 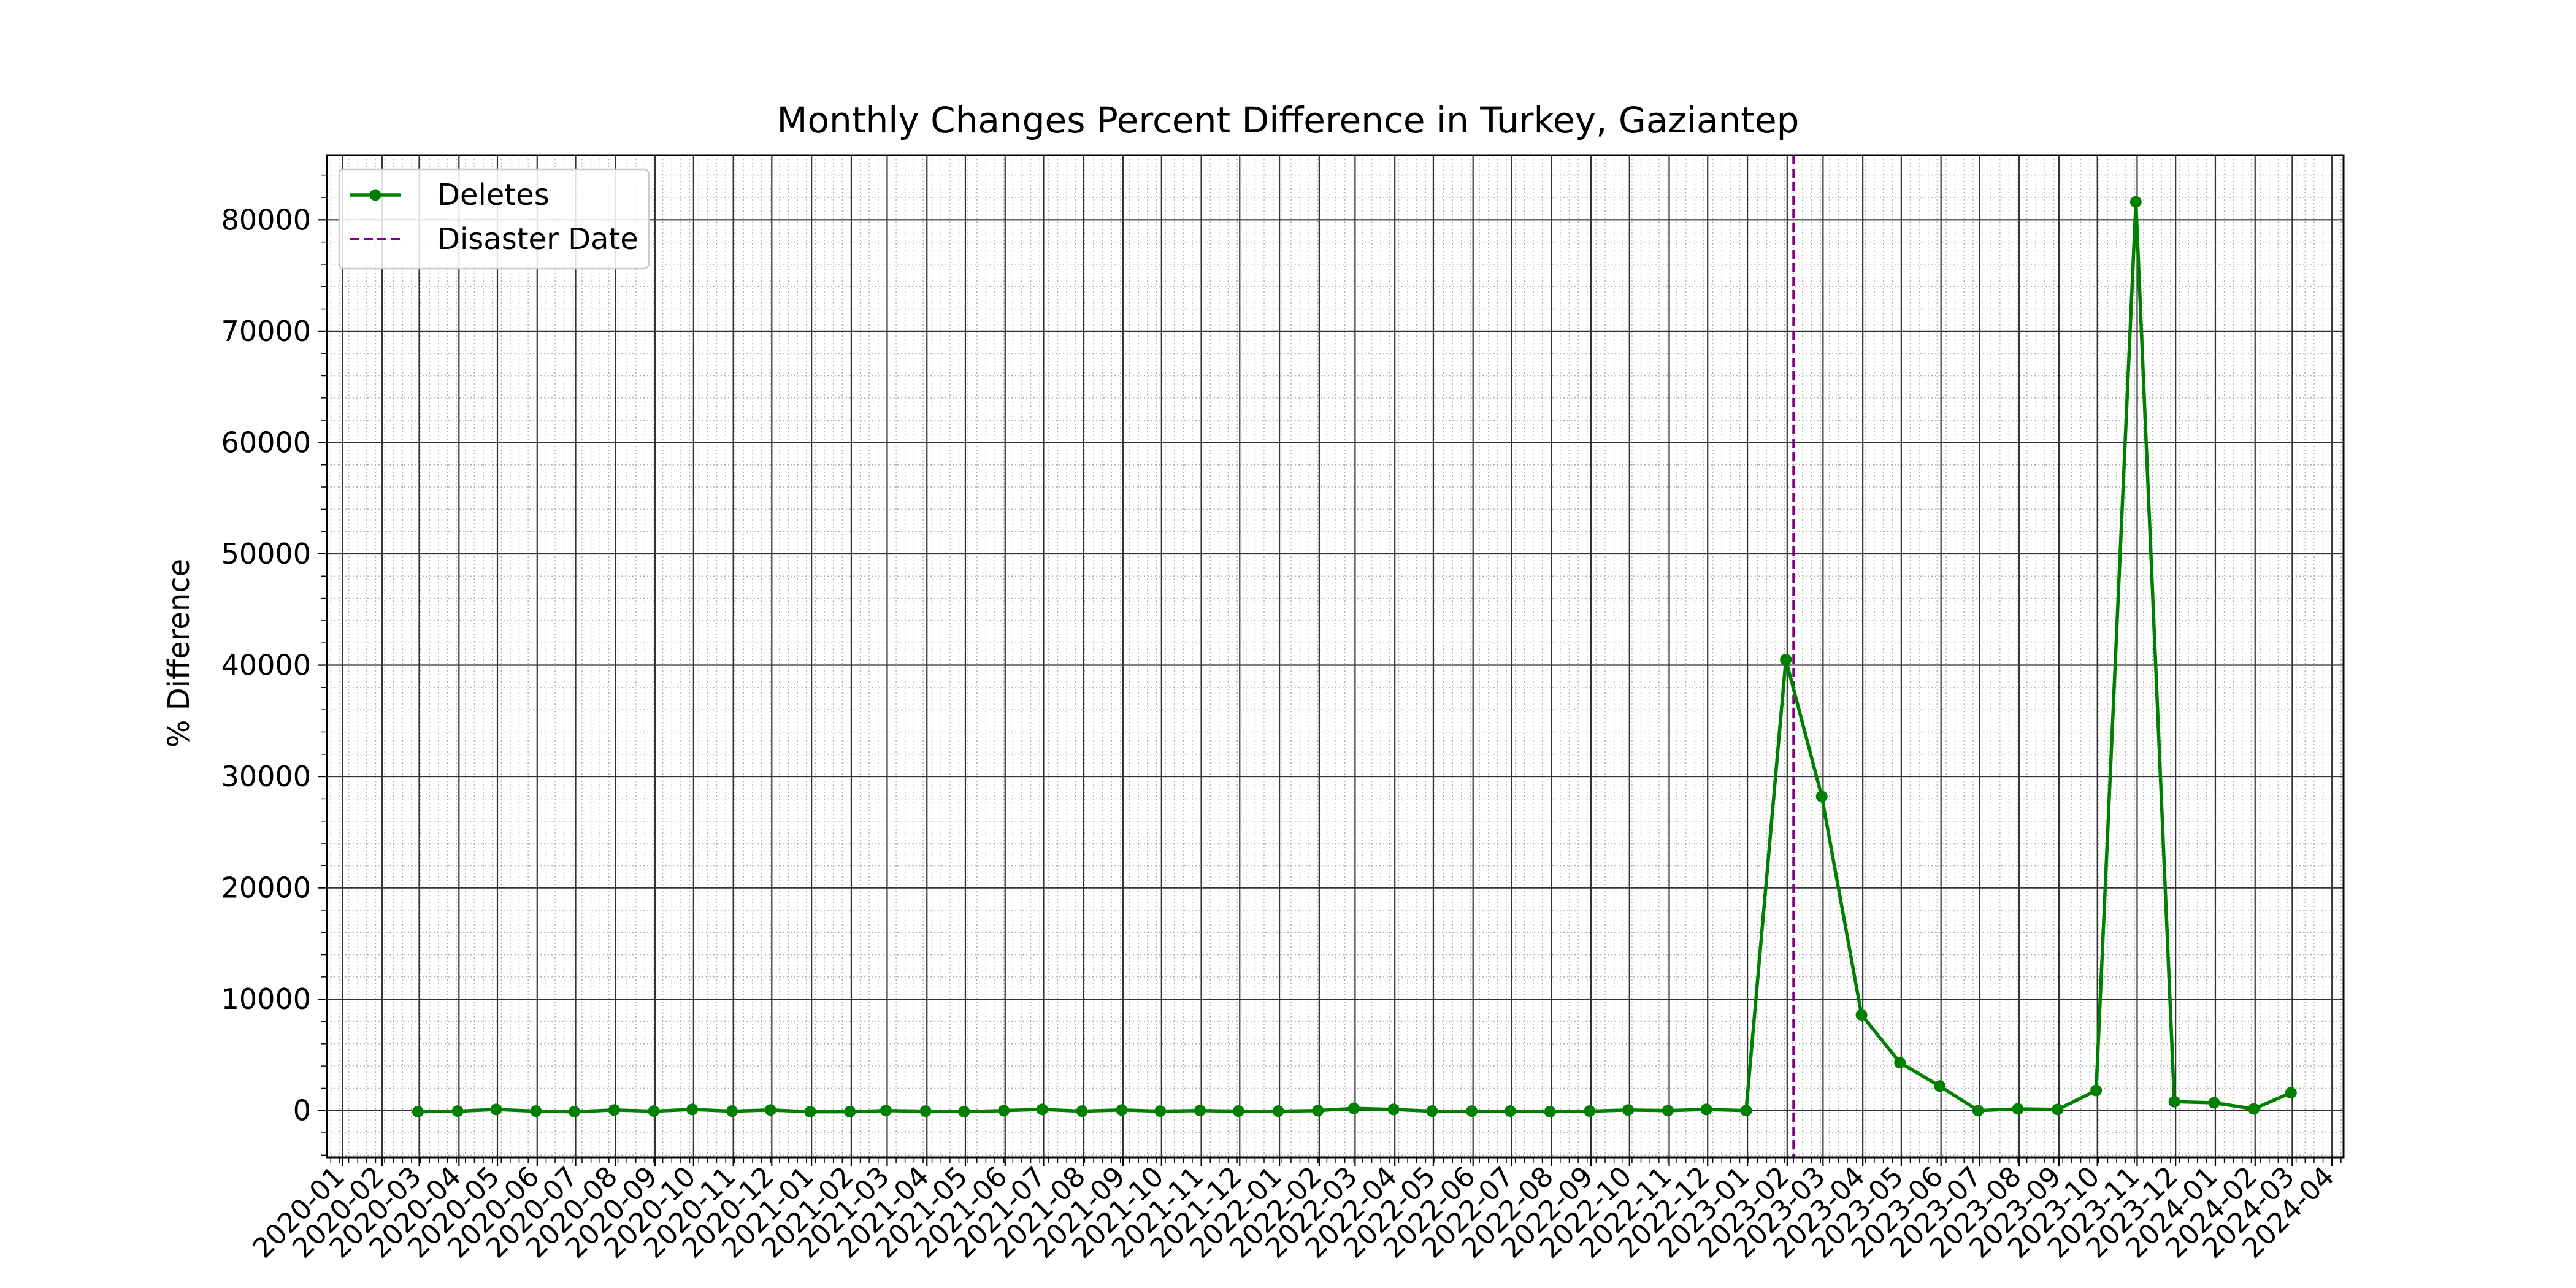 What do you see at coordinates (266, 219) in the screenshot?
I see `y-tick-label: 80000` at bounding box center [266, 219].